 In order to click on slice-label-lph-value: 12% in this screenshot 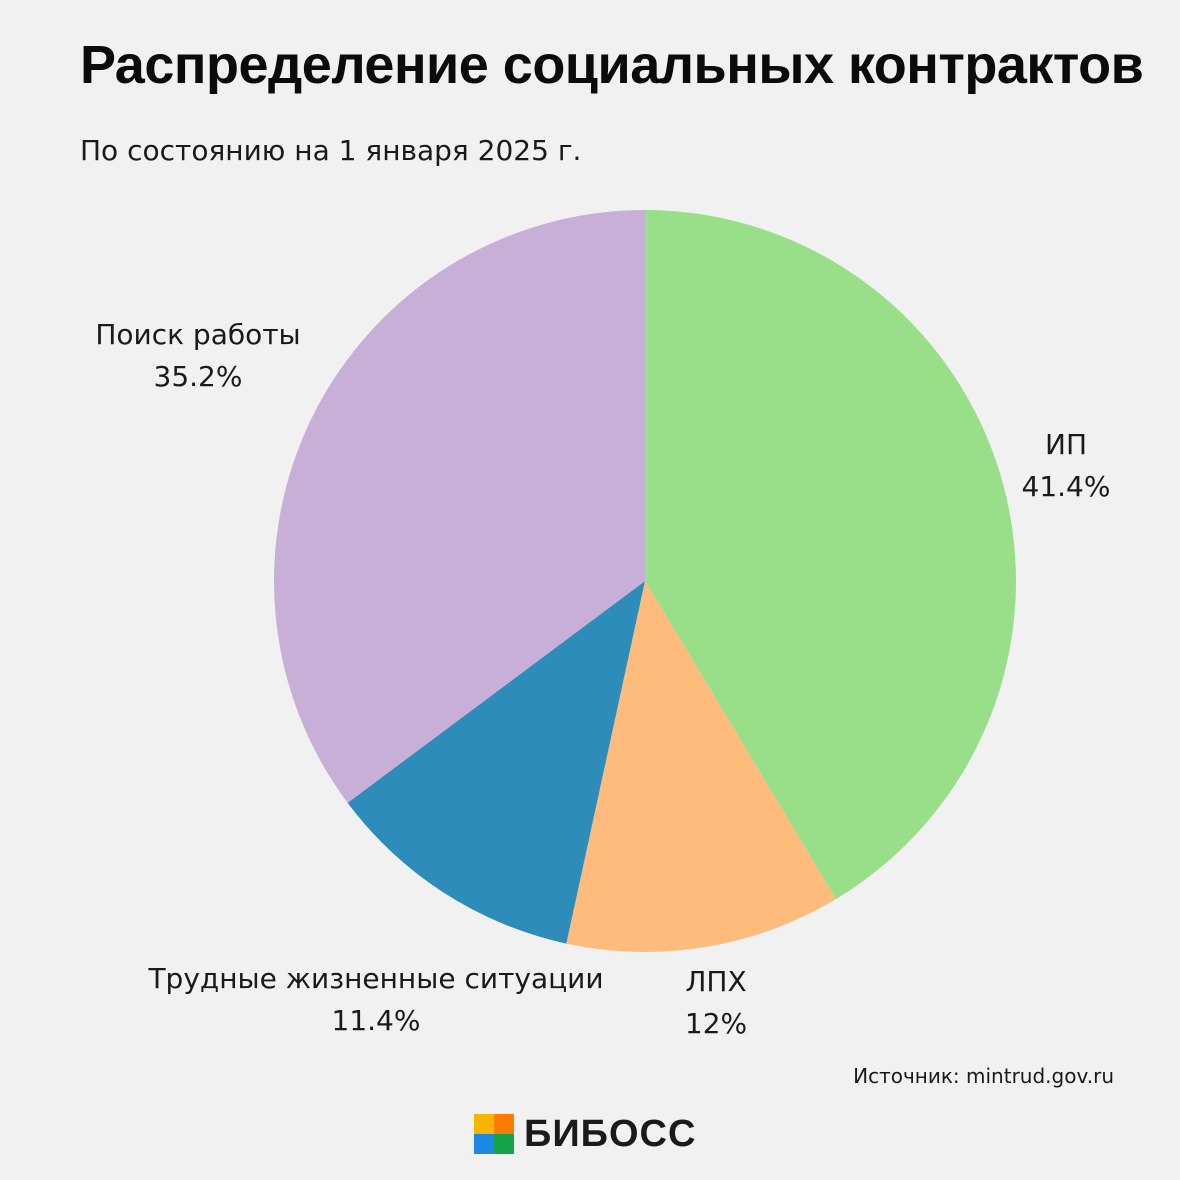, I will do `click(716, 1023)`.